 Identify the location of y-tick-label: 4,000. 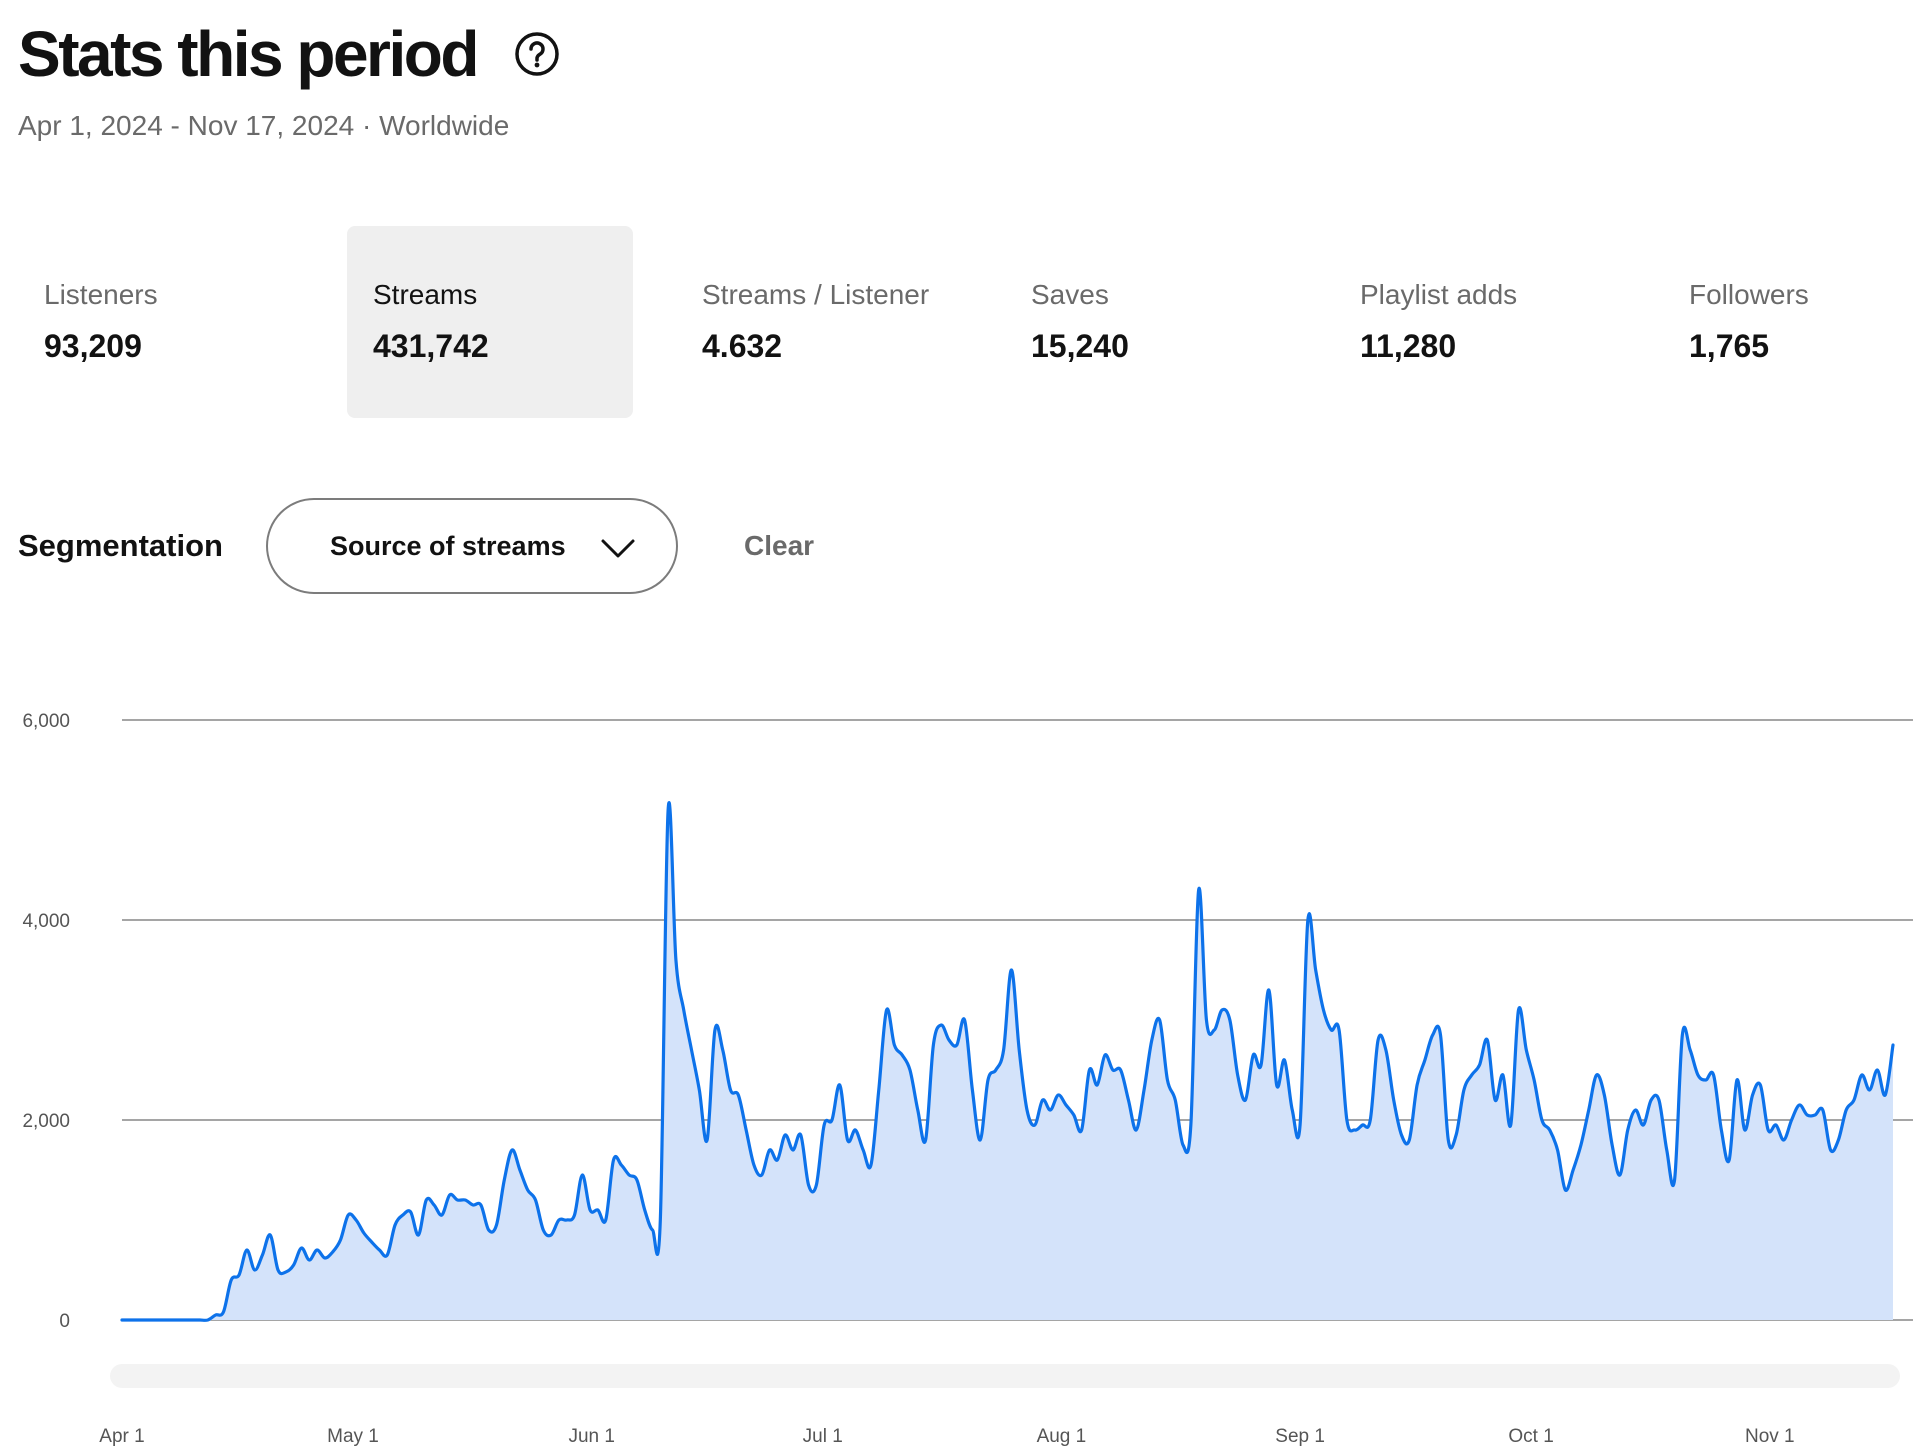
(46, 921).